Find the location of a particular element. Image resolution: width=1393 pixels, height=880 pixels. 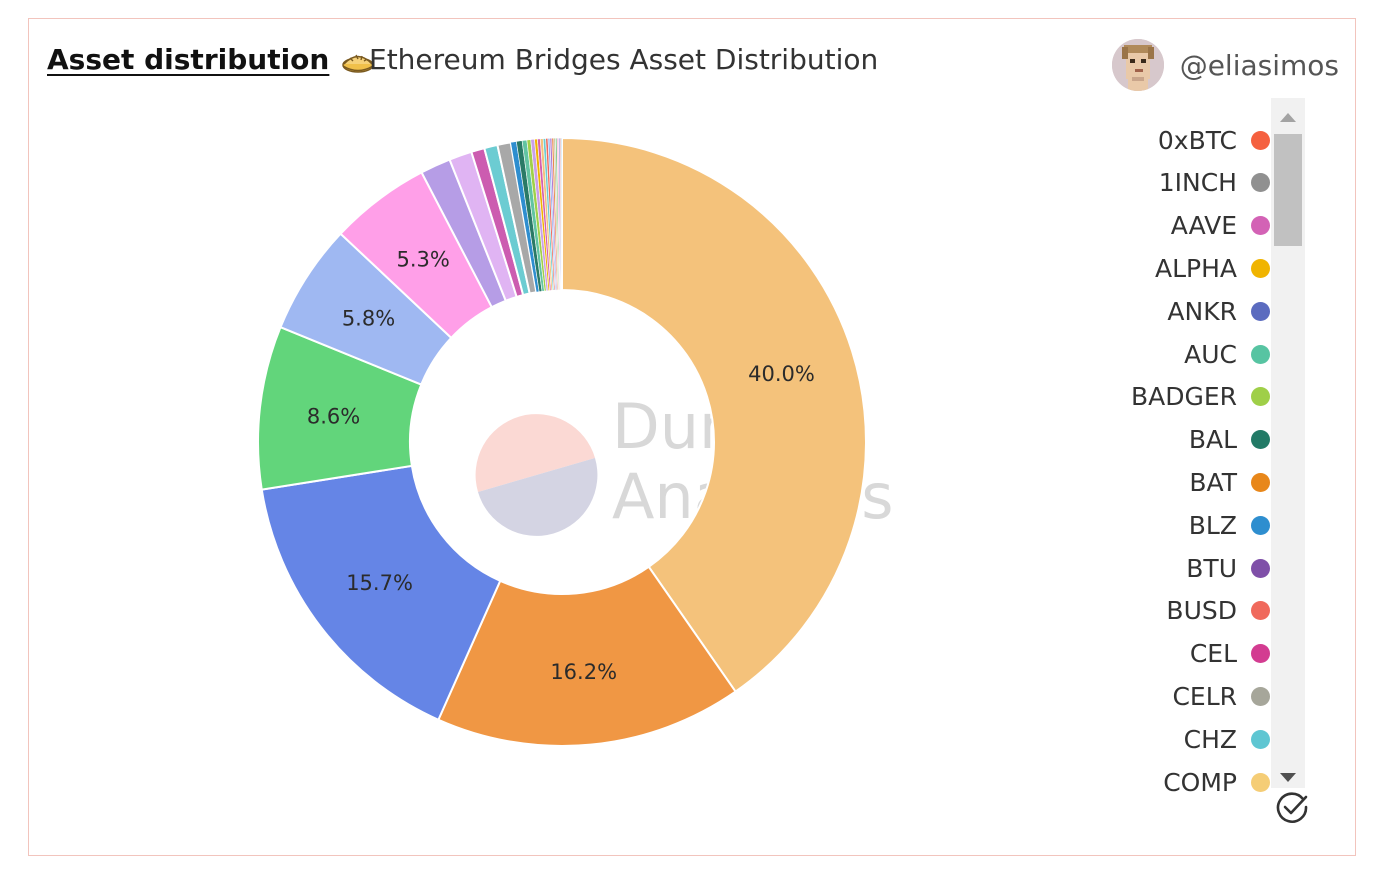

legend-label: COMP is located at coordinates (1200, 781).